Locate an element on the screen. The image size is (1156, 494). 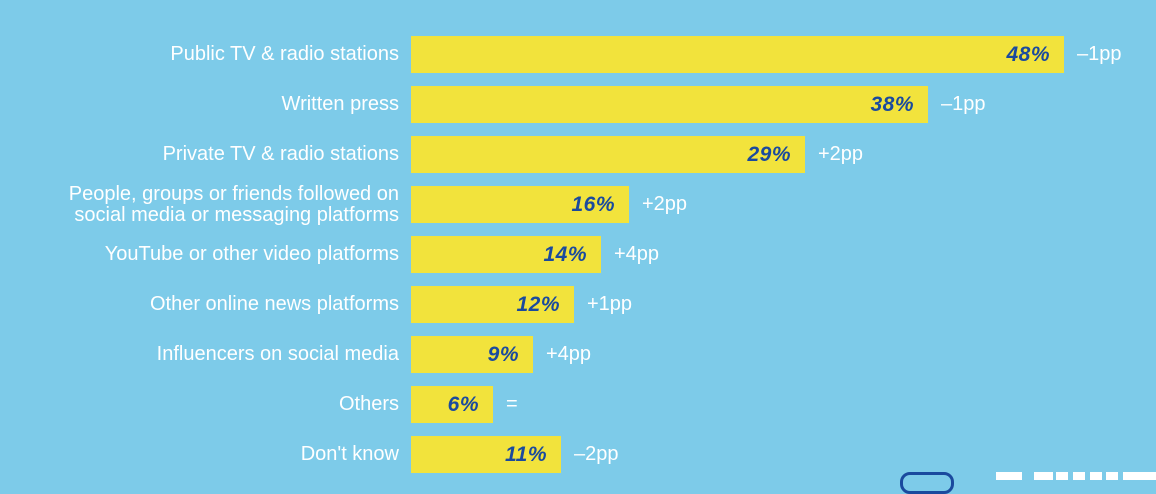
value-label: 38% is located at coordinates (892, 104).